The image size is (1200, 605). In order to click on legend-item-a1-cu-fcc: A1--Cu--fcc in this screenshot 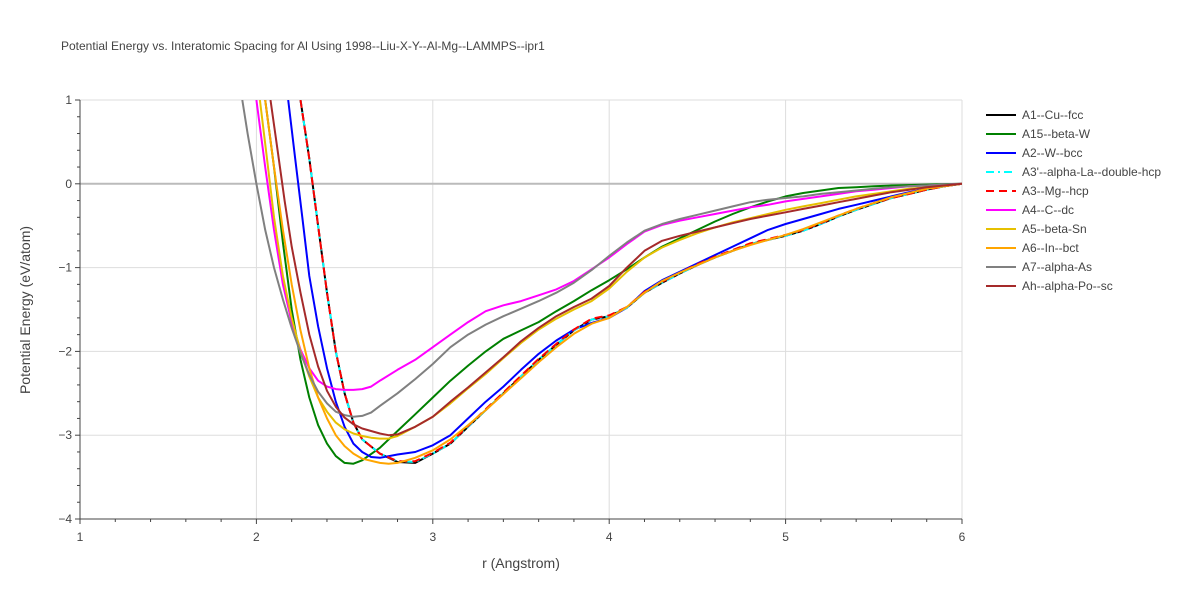, I will do `click(1034, 115)`.